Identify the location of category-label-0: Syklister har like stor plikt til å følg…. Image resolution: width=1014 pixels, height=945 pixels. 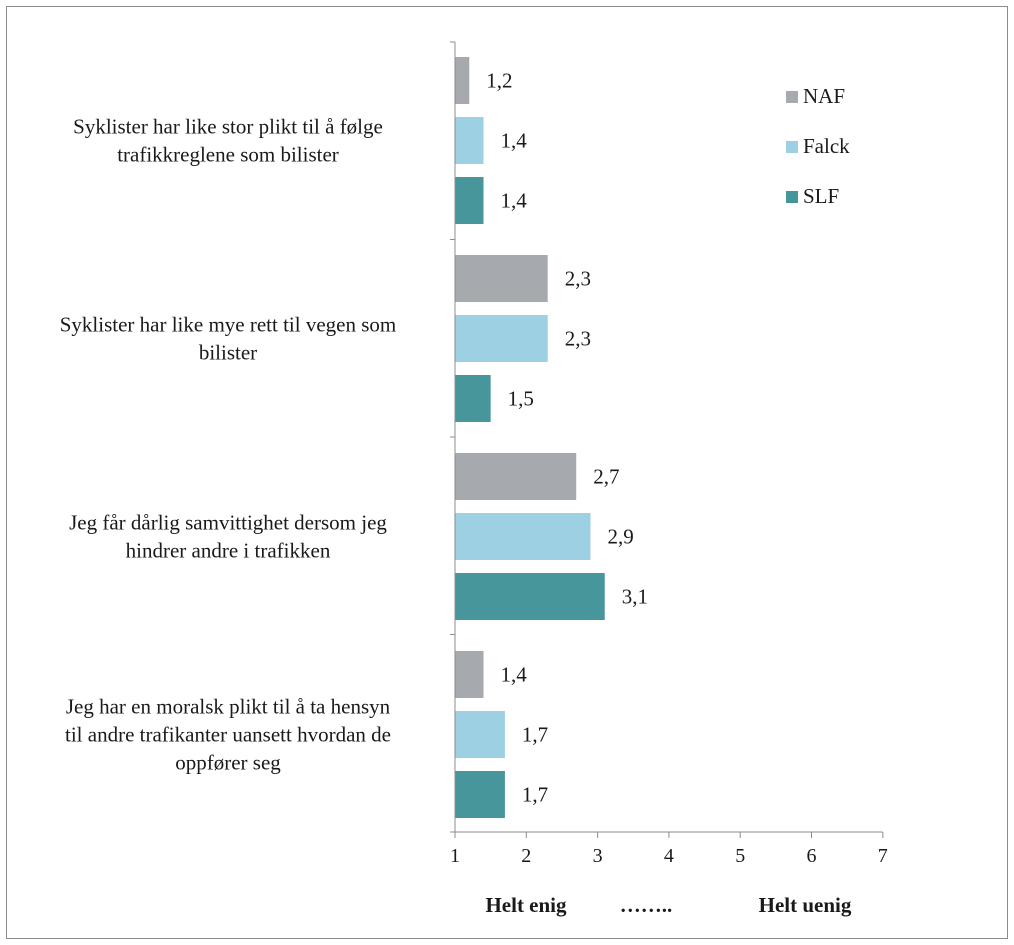
(228, 141).